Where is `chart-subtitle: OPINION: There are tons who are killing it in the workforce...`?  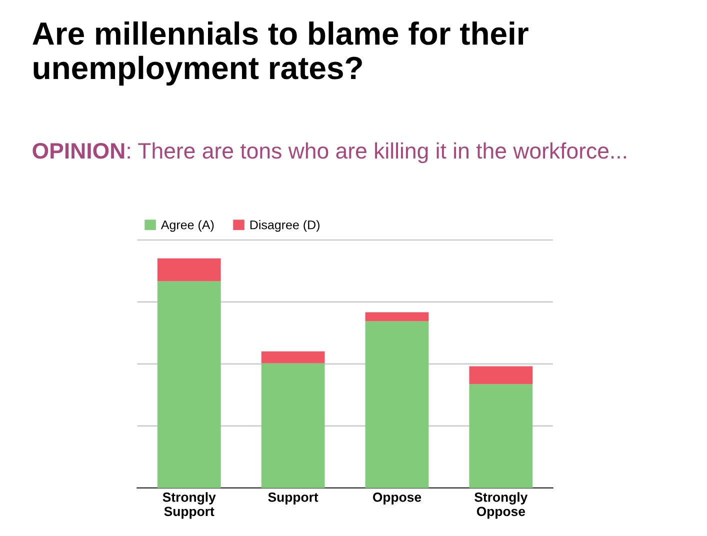
chart-subtitle: OPINION: There are tons who are killing it in the workforce... is located at coordinates (329, 153).